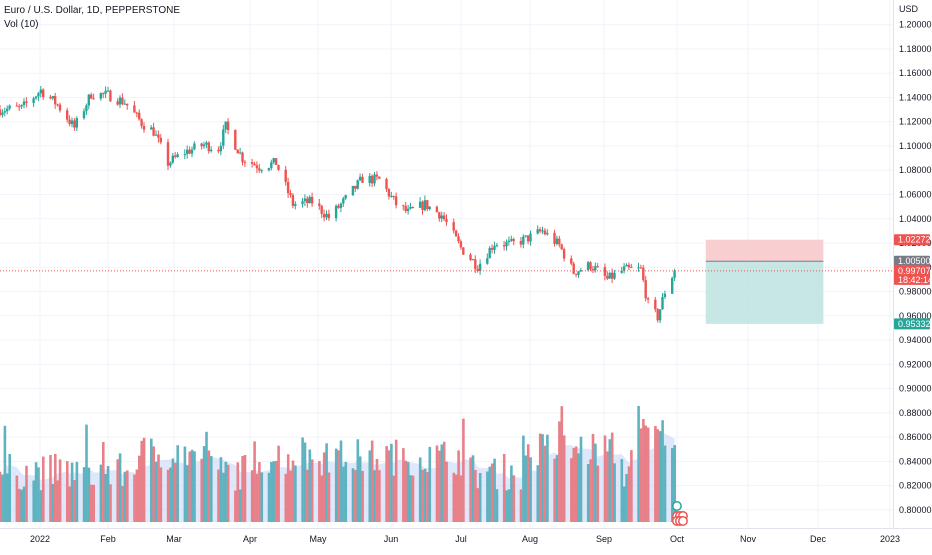 The height and width of the screenshot is (555, 932). I want to click on take-profit-price-tag: 0.95332, so click(912, 324).